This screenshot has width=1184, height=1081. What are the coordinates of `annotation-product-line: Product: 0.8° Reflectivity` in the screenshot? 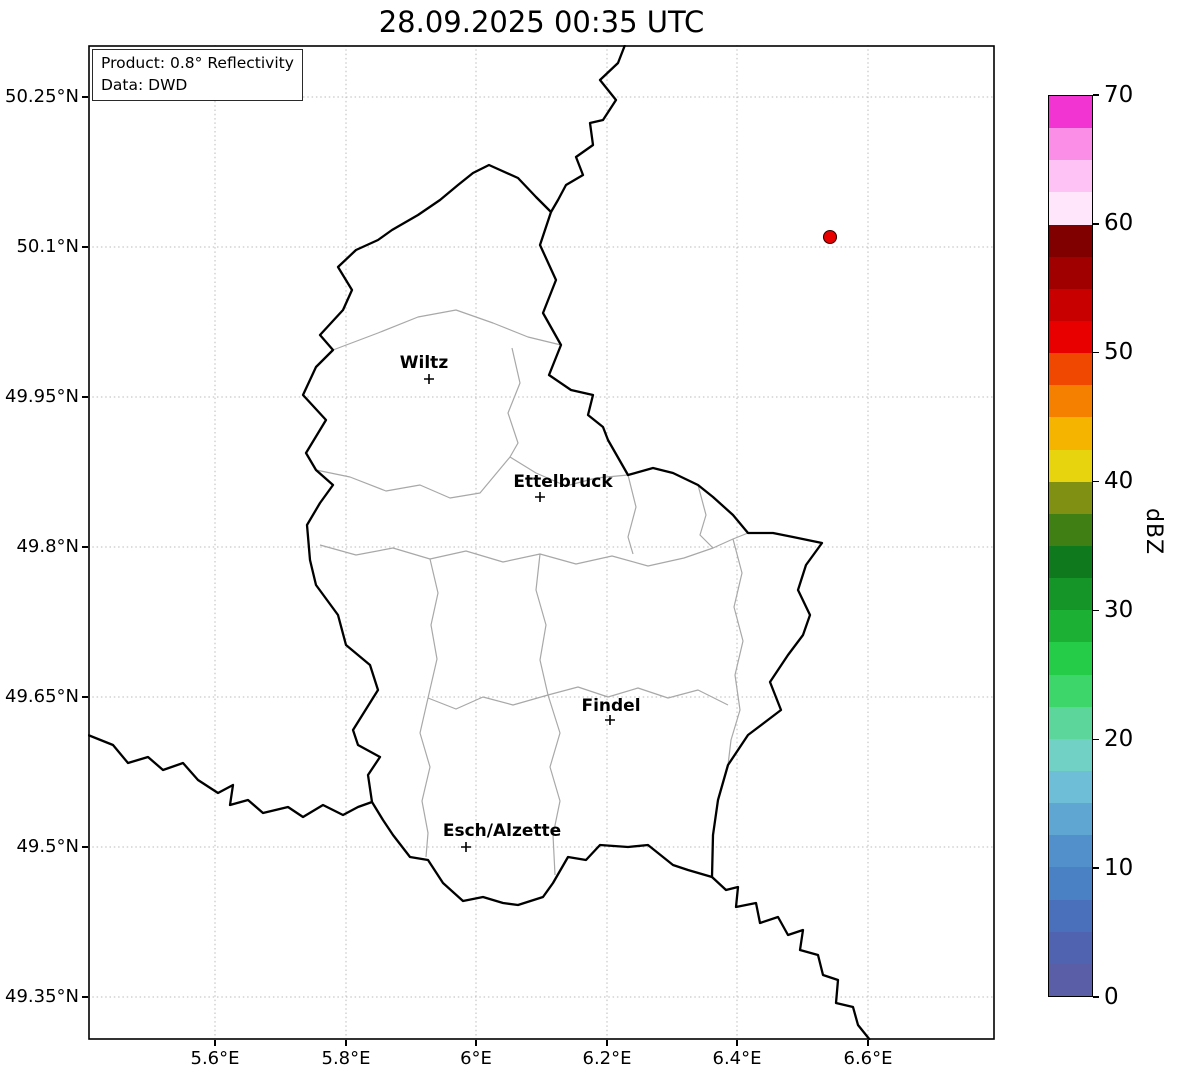 It's located at (197, 63).